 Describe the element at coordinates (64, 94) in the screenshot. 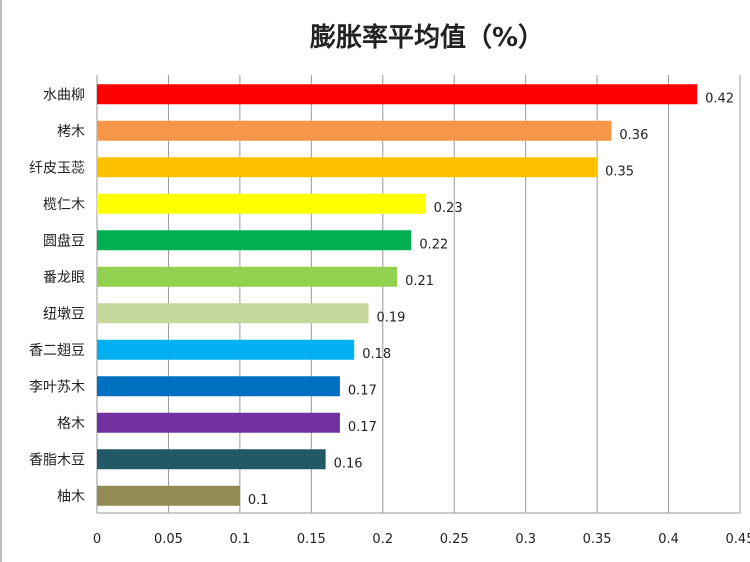

I see `y-category-label: 水曲柳` at that location.